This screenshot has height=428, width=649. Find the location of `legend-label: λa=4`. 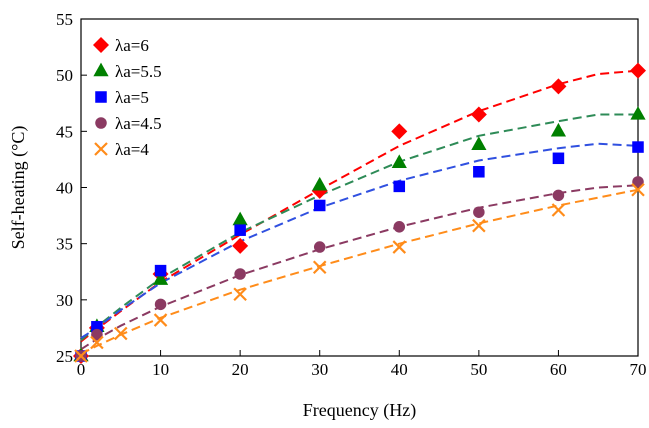

legend-label: λa=4 is located at coordinates (132, 149).